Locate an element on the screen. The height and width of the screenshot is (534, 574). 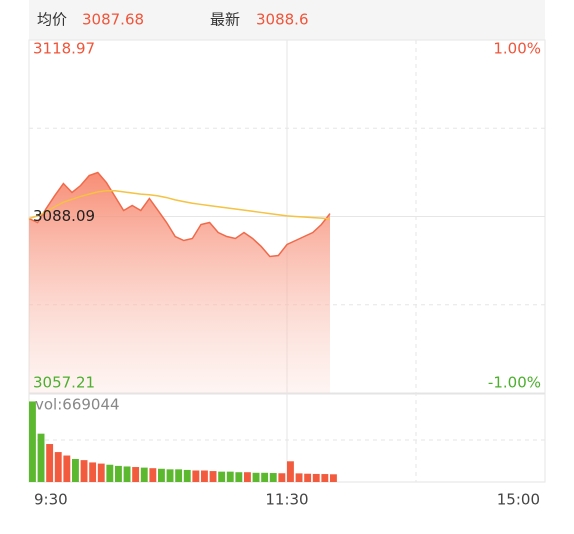
header-bar is located at coordinates (287, 20).